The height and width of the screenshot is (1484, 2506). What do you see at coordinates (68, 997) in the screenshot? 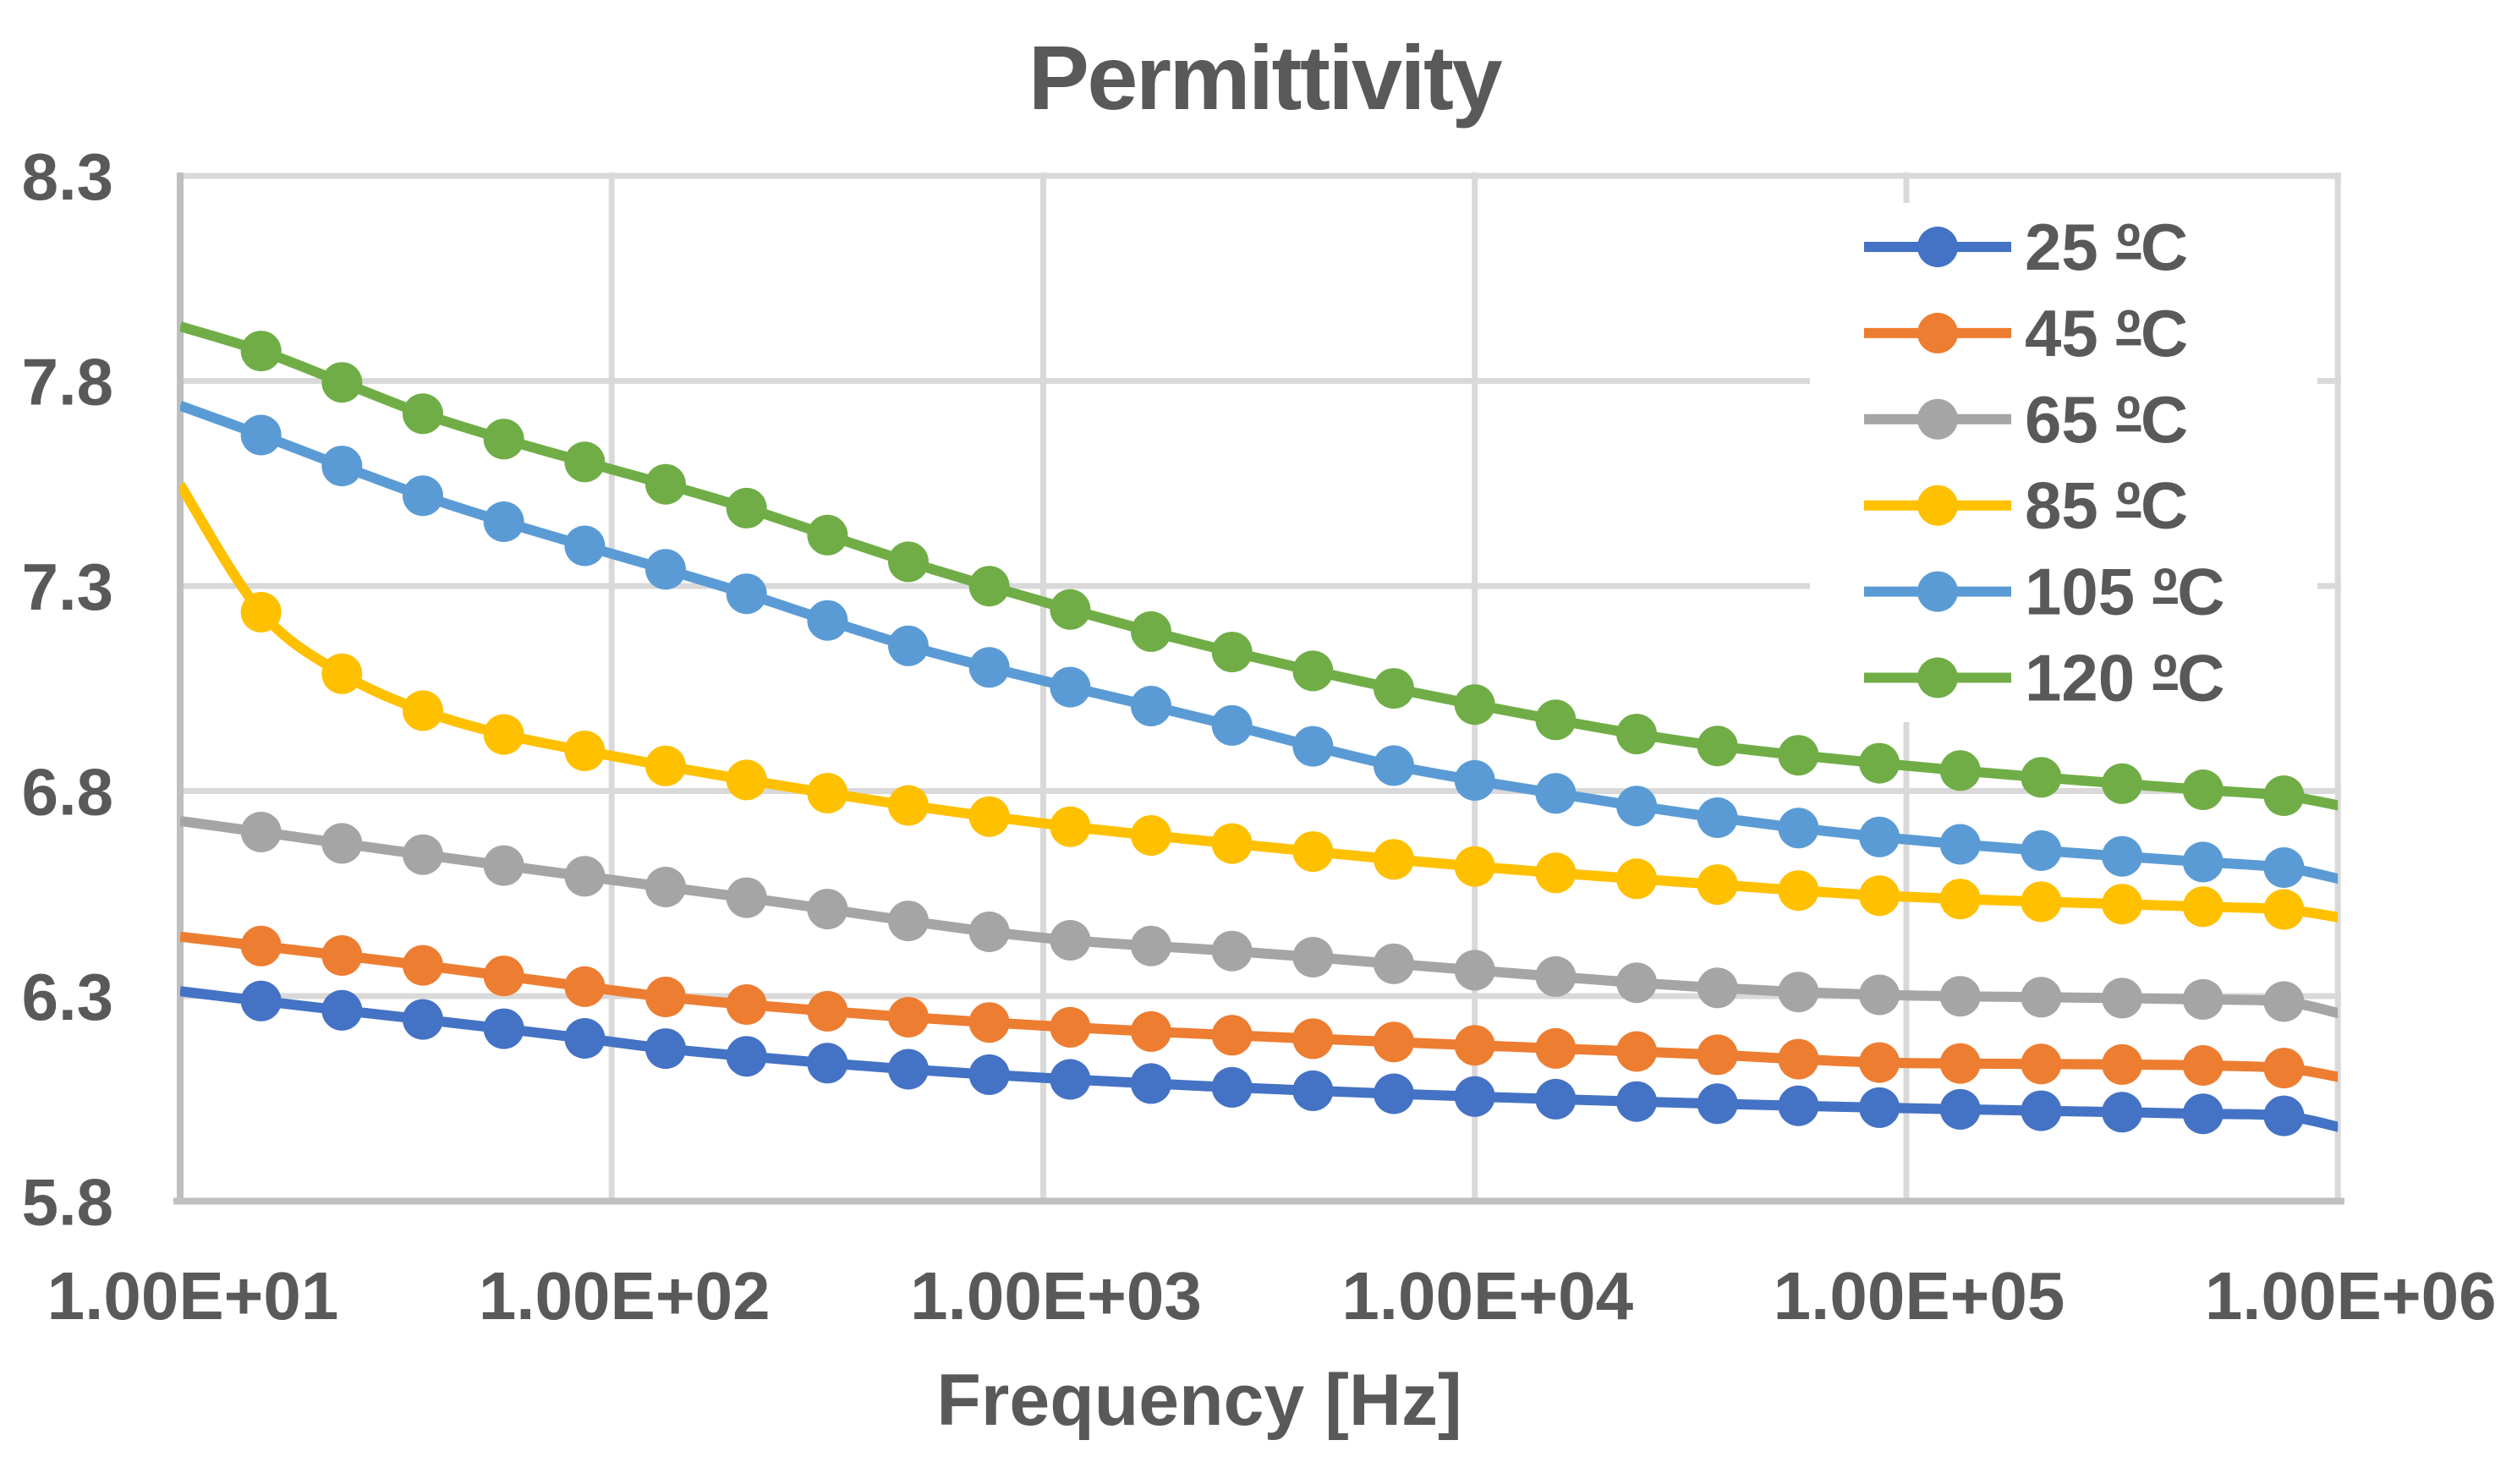
I see `svg-text: 6.3` at bounding box center [68, 997].